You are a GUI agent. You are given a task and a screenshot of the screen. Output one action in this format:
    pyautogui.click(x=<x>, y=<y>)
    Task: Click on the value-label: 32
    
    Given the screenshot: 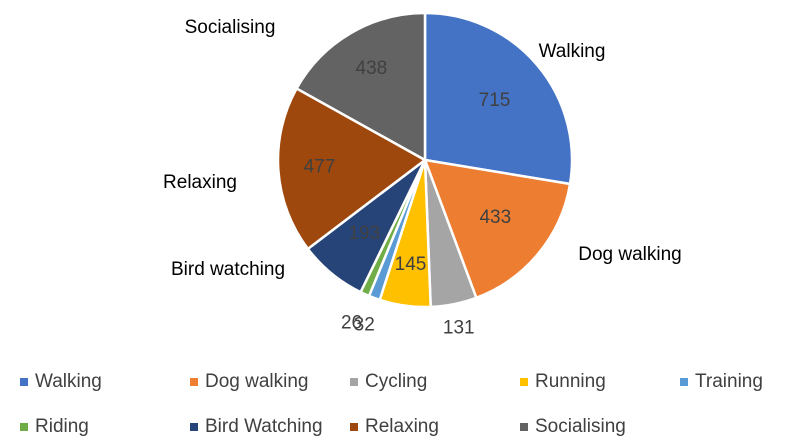 What is the action you would take?
    pyautogui.click(x=364, y=325)
    